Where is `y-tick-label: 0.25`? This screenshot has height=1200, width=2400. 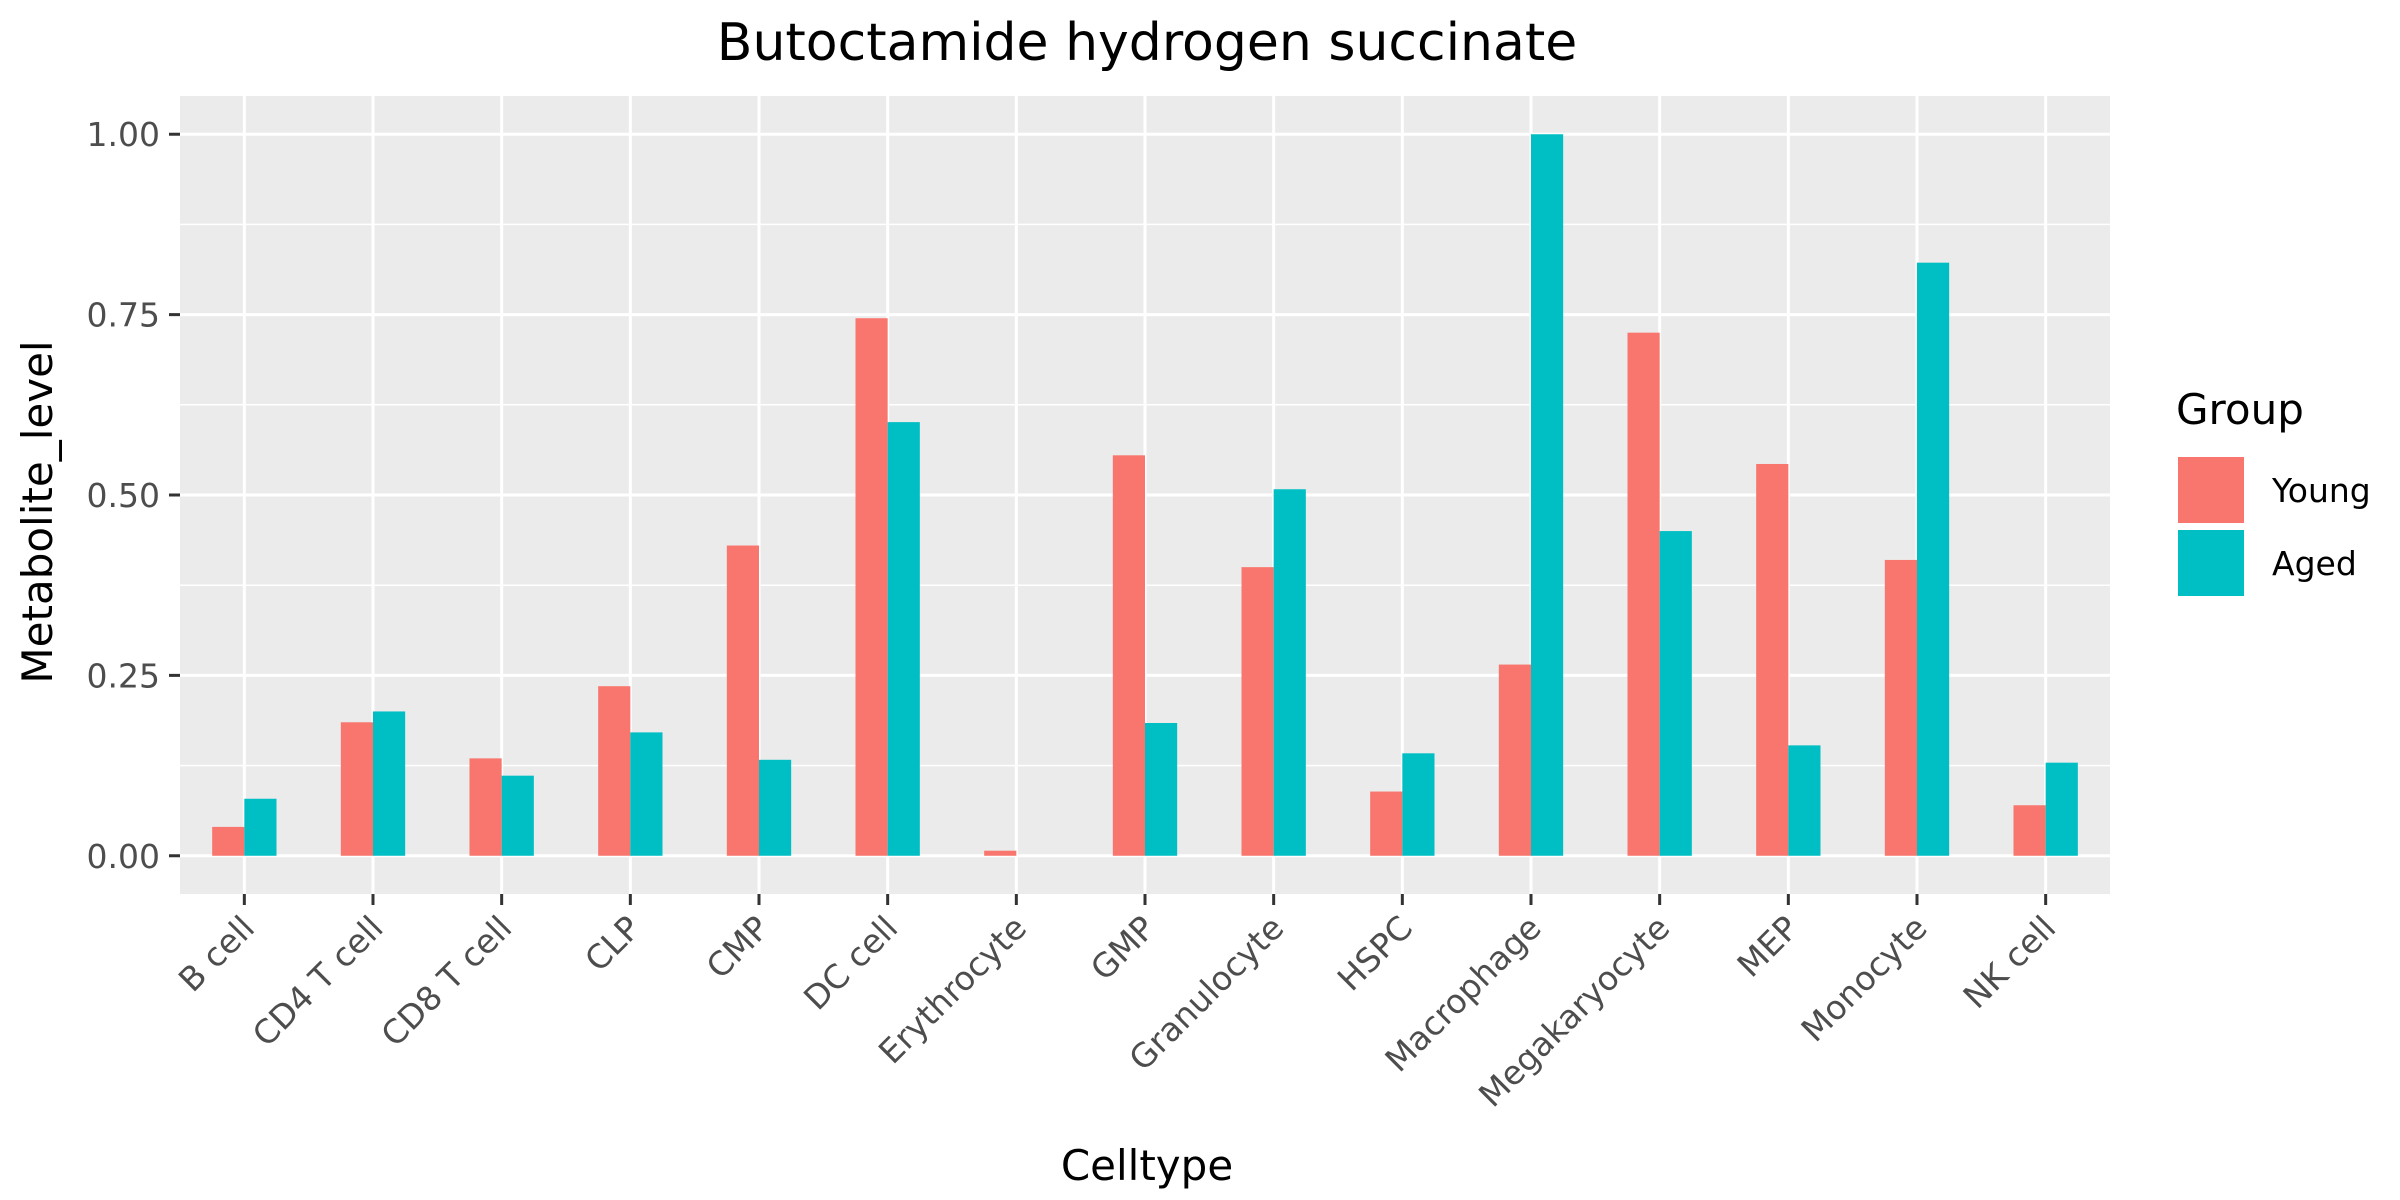
y-tick-label: 0.25 is located at coordinates (123, 675).